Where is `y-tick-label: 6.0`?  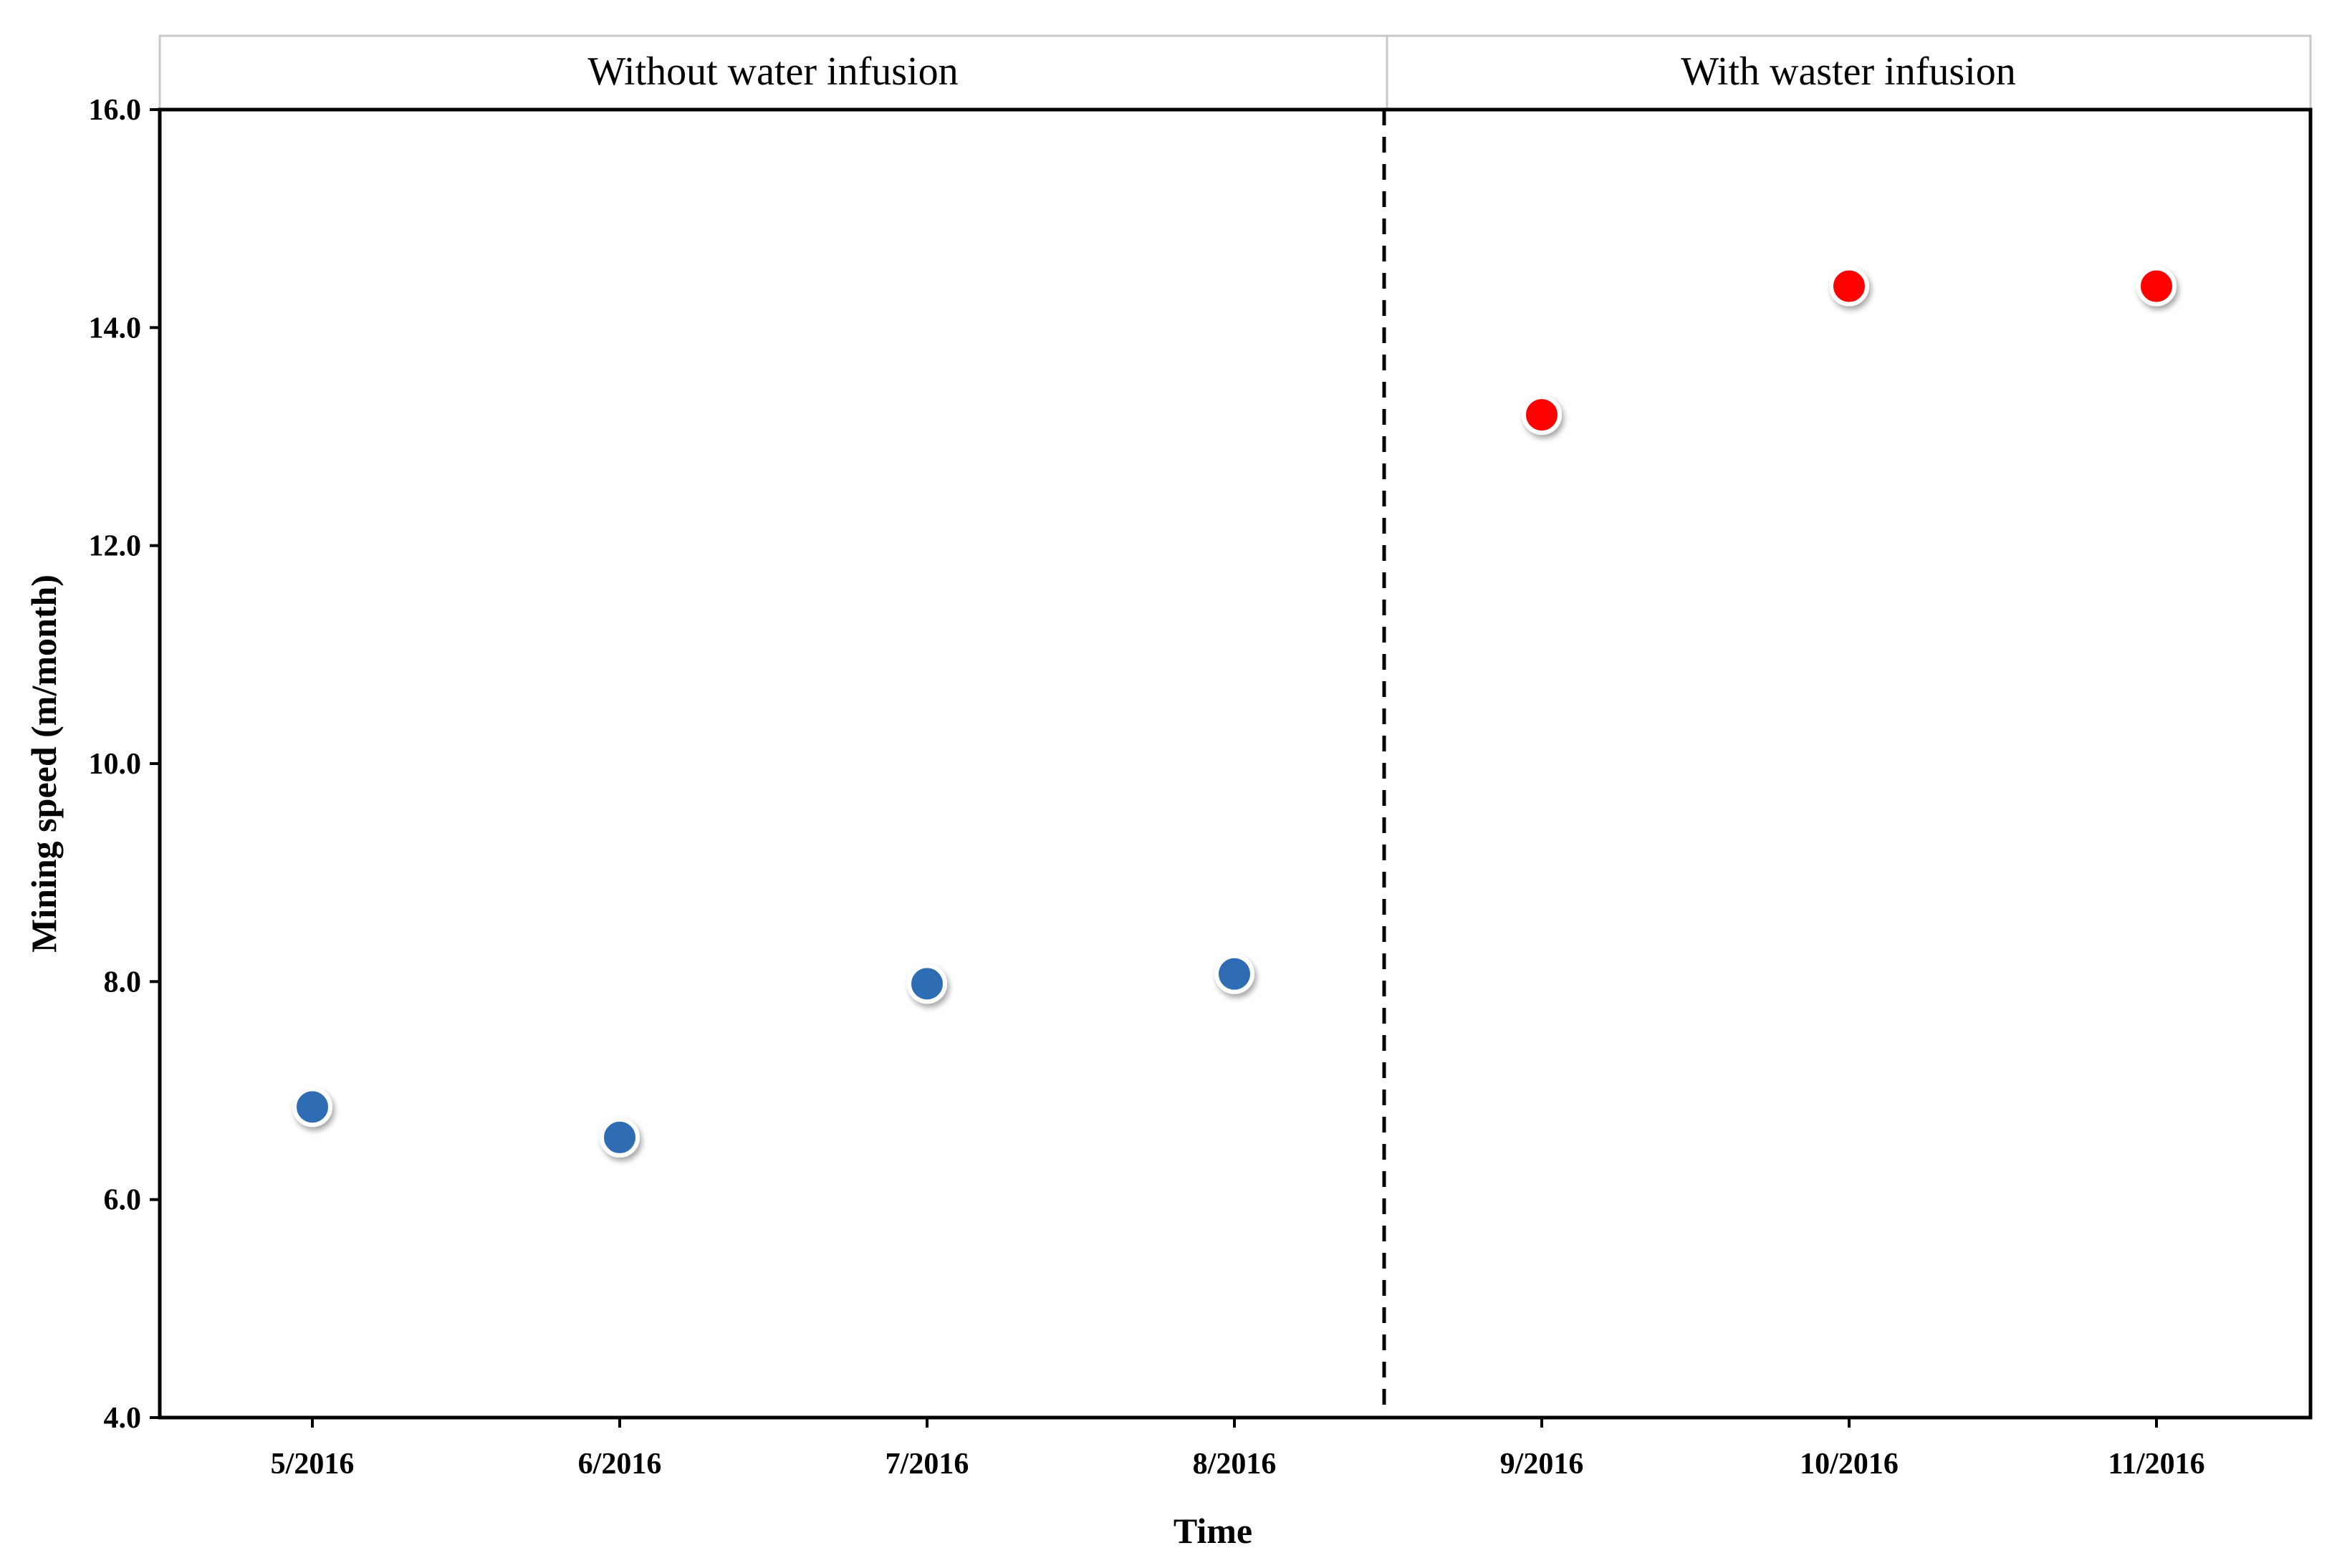
y-tick-label: 6.0 is located at coordinates (123, 1201).